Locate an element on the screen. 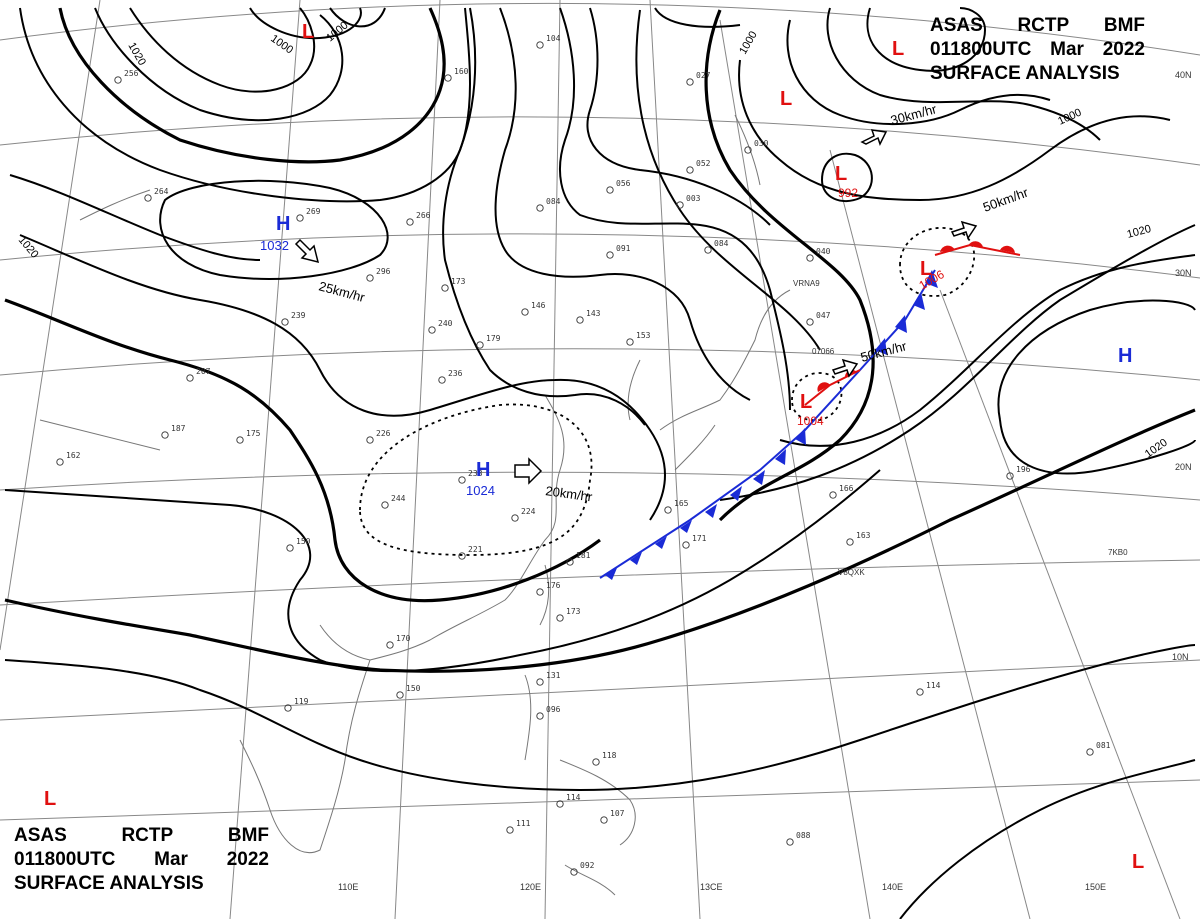 The image size is (1200, 919). station-pressure: 160 is located at coordinates (461, 71).